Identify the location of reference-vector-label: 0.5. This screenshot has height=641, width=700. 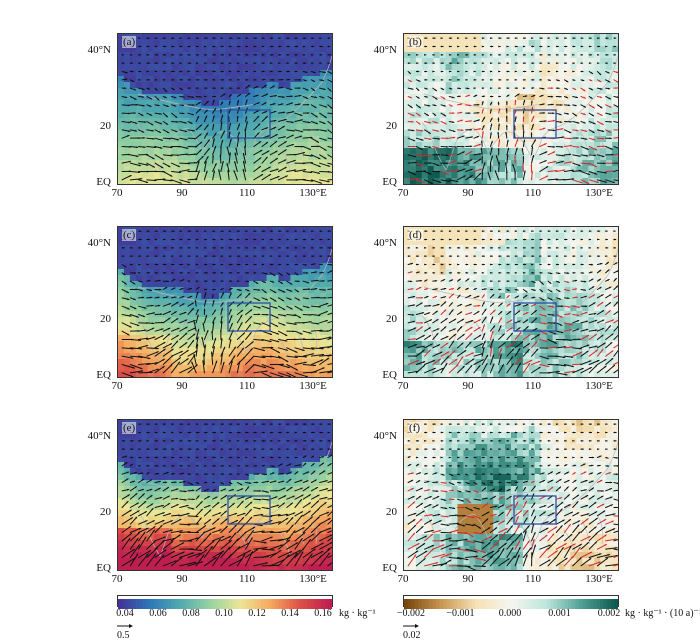
(123, 635).